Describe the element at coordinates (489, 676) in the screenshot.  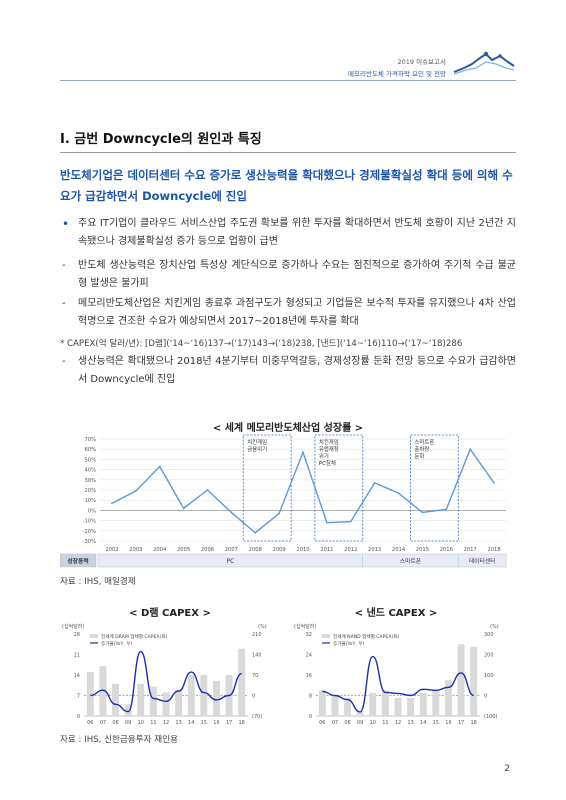
I see `y-tick-right: 100` at that location.